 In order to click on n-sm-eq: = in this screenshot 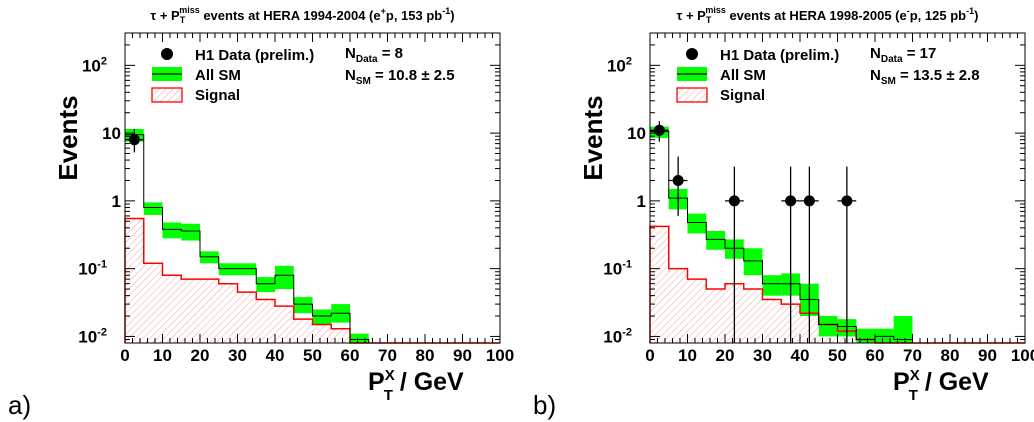, I will do `click(904, 75)`.